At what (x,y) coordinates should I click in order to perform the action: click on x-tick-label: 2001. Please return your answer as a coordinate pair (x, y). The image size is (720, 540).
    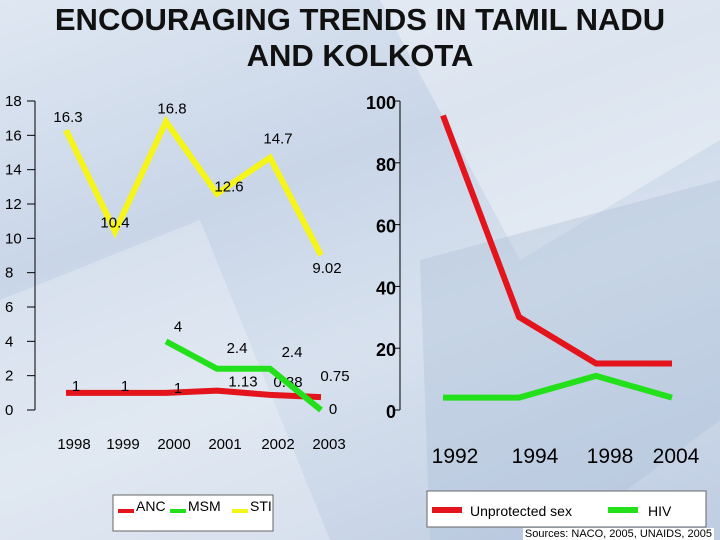
    Looking at the image, I should click on (224, 444).